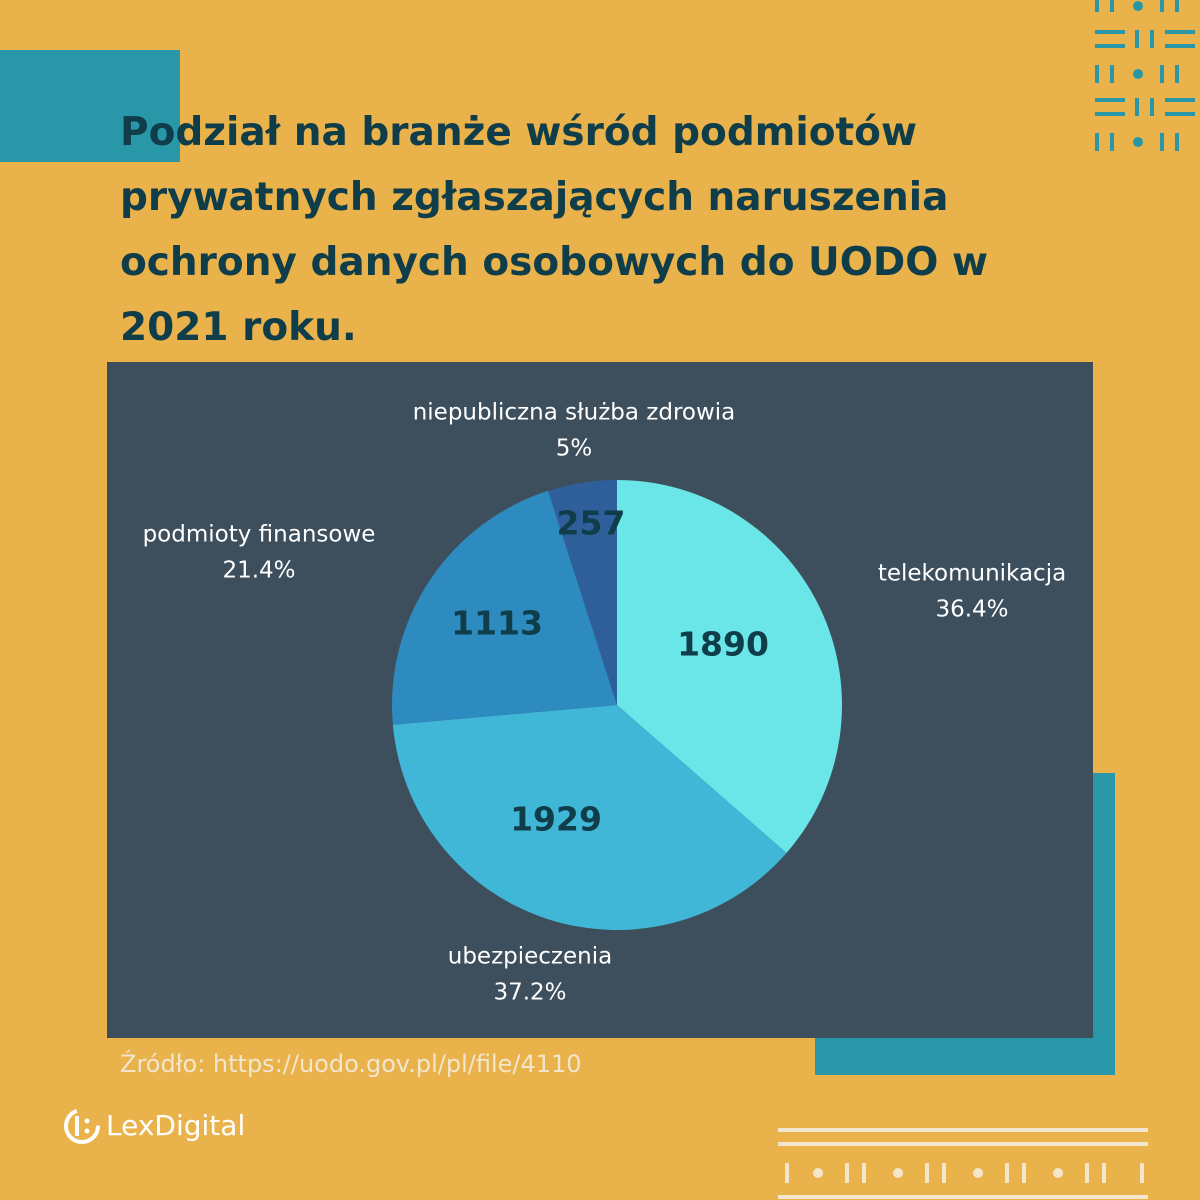  I want to click on brand: LexDigital, so click(175, 1125).